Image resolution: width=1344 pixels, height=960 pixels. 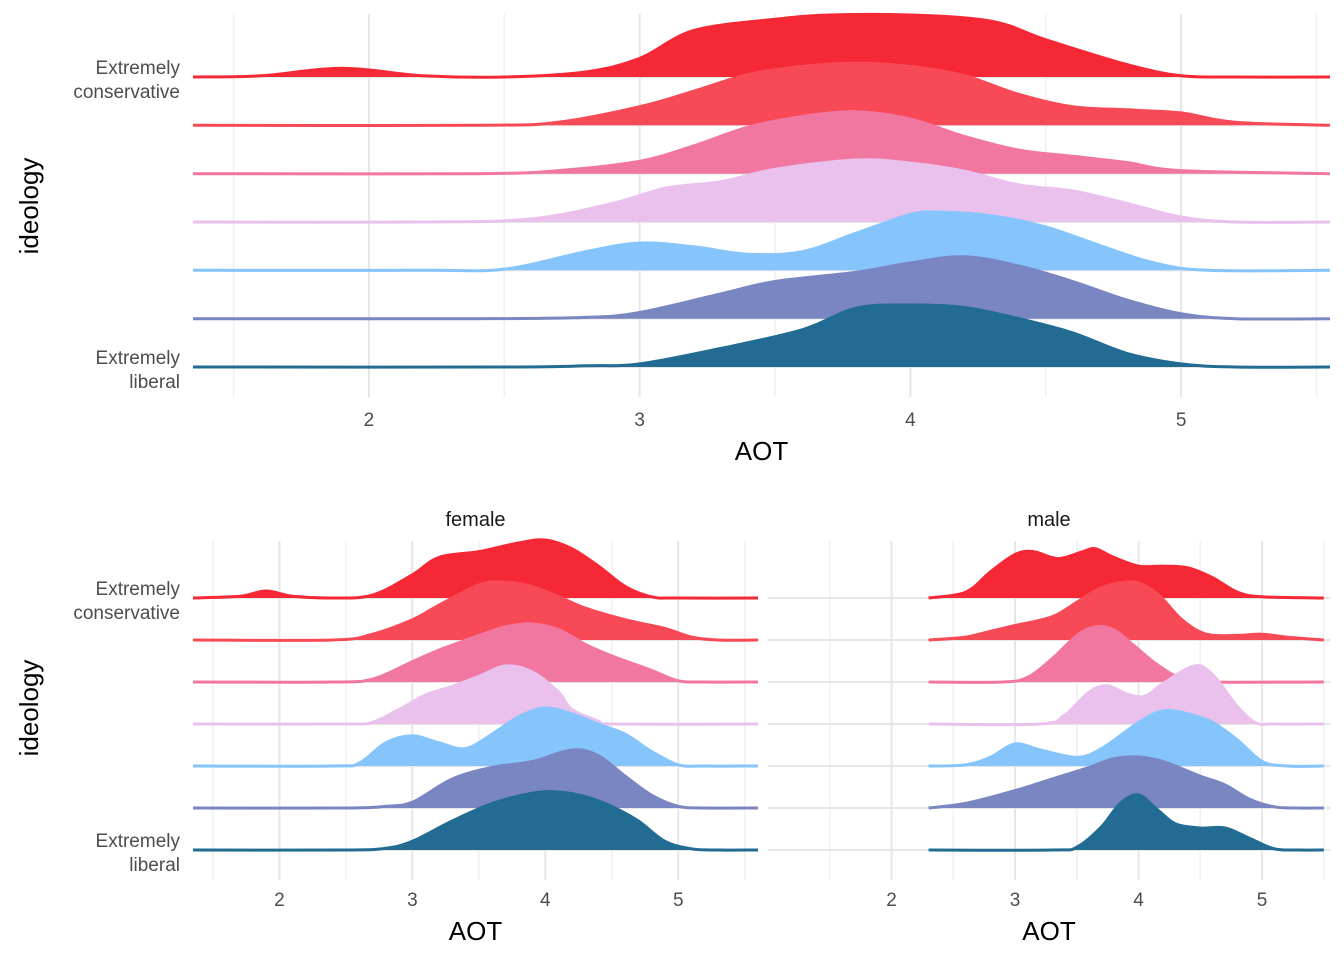 What do you see at coordinates (475, 520) in the screenshot?
I see `facet-strip-female: female` at bounding box center [475, 520].